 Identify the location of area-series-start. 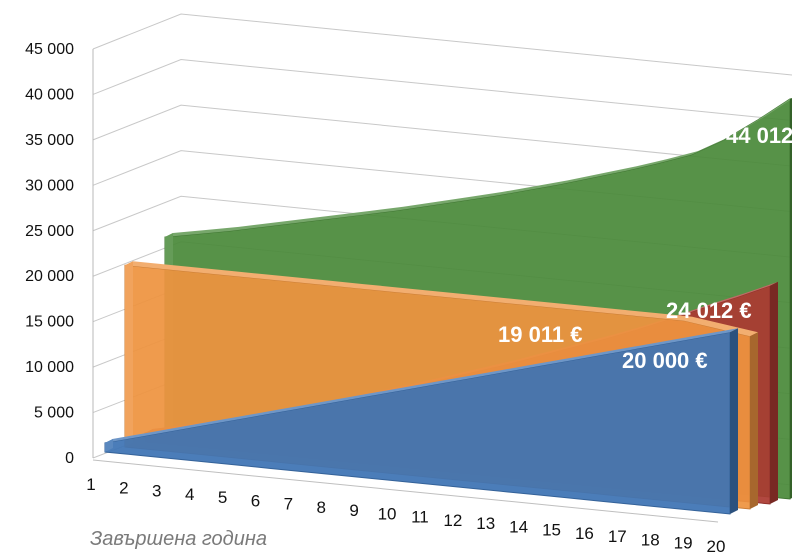
(129, 354).